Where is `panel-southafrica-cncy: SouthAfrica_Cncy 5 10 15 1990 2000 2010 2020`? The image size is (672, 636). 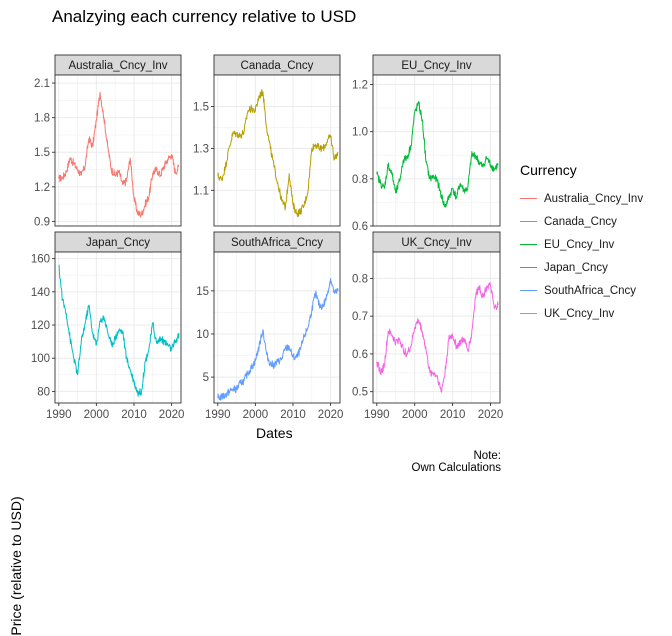 panel-southafrica-cncy: SouthAfrica_Cncy 5 10 15 1990 2000 2010 2020 is located at coordinates (270, 326).